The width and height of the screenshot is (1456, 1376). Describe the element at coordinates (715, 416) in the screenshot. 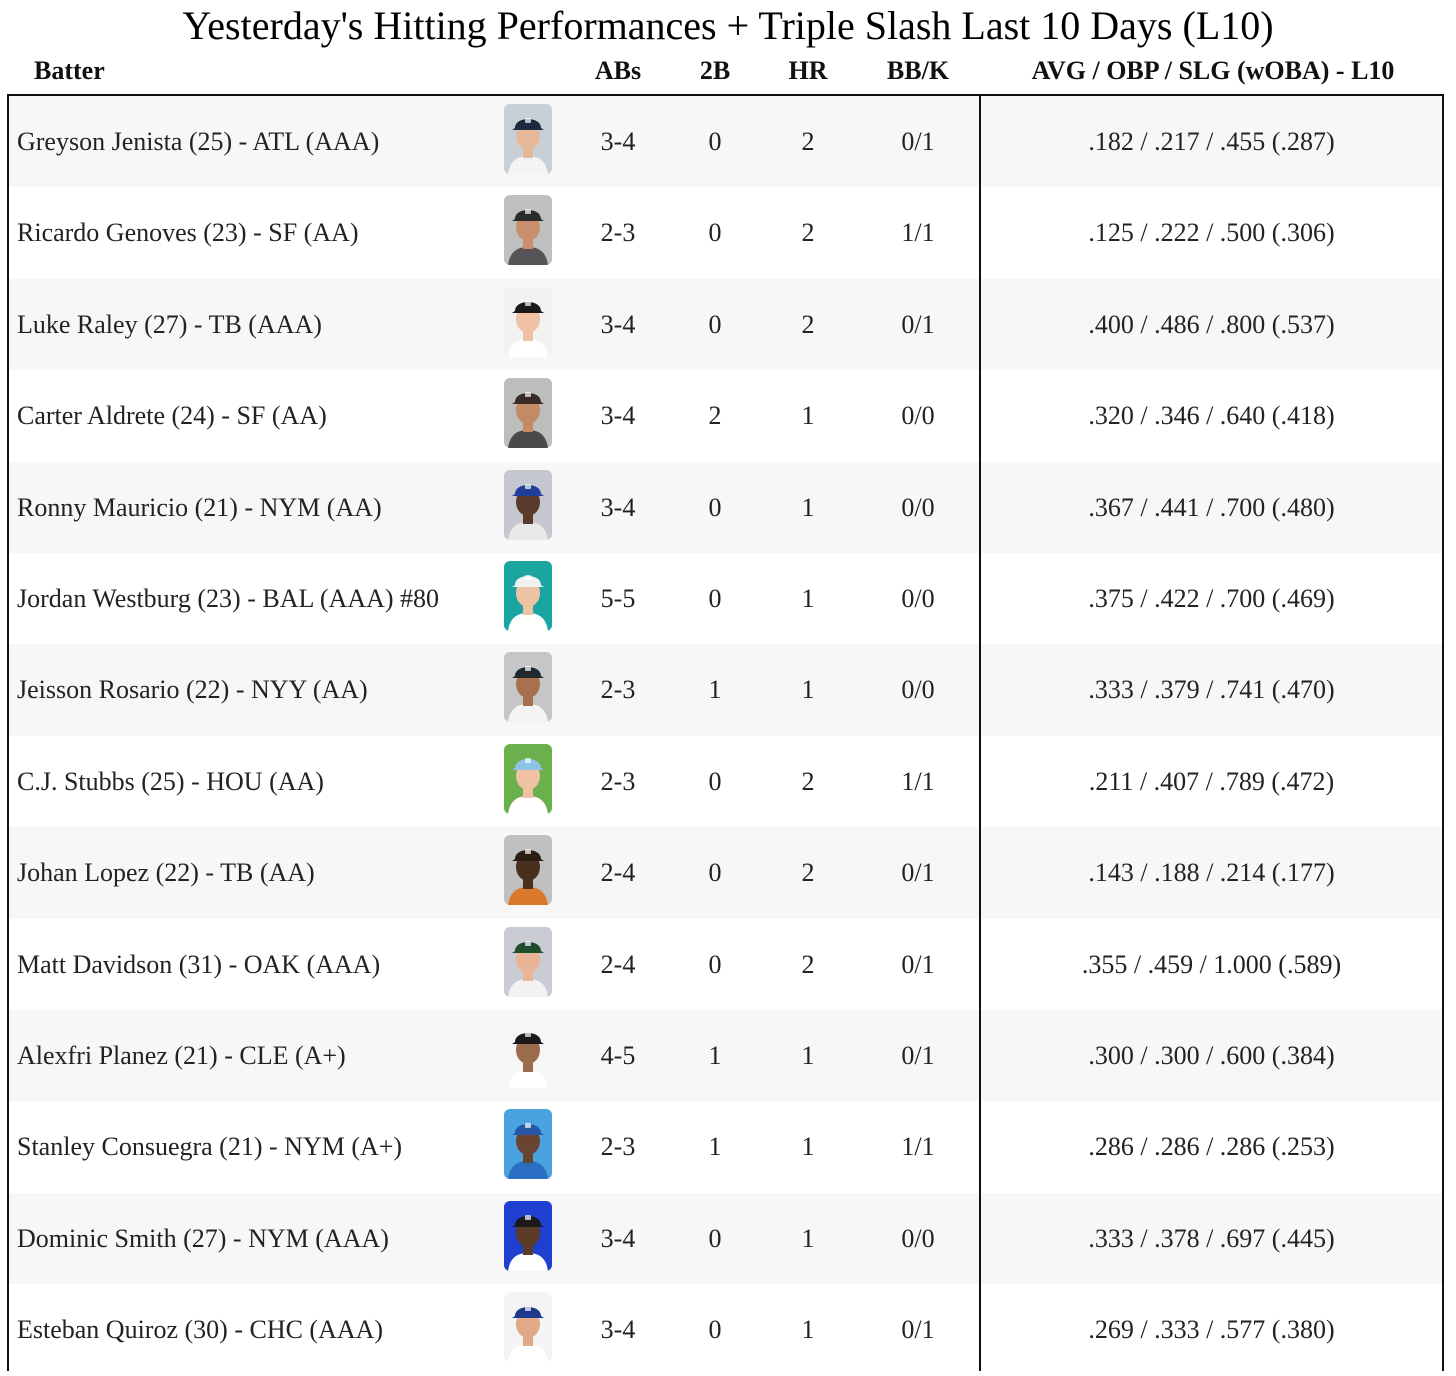

I see `doubles-cell: 2` at that location.